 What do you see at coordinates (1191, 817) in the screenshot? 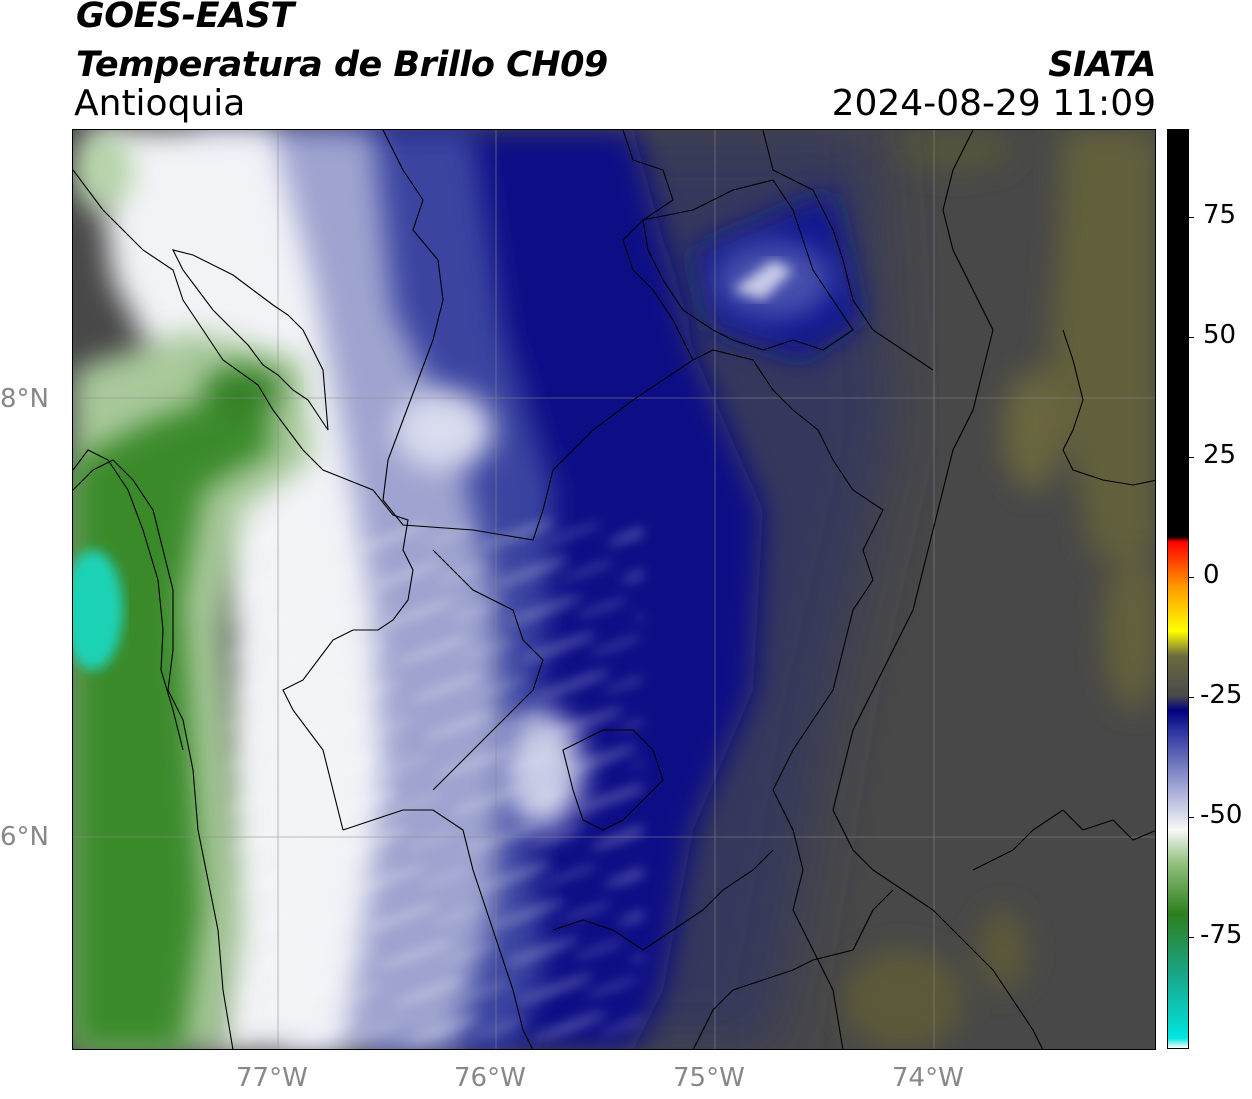
I see `colorbar-tick-minus50` at bounding box center [1191, 817].